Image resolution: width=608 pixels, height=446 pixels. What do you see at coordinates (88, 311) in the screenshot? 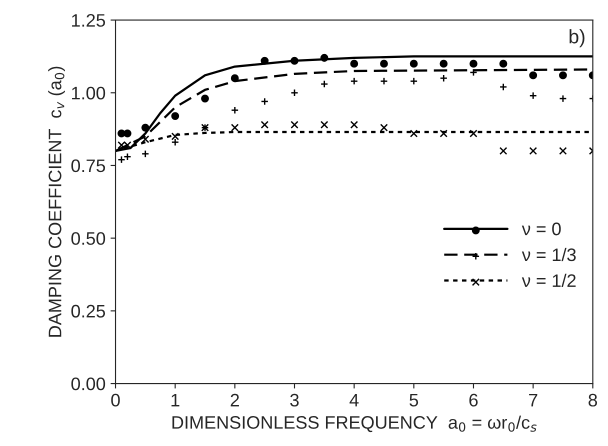
I see `y-tick-label: 0.25` at bounding box center [88, 311].